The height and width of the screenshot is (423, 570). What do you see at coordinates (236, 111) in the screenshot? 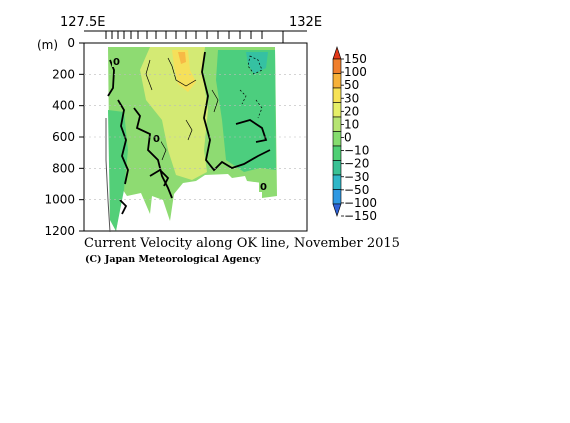
I see `contour-zero-east` at bounding box center [236, 111].